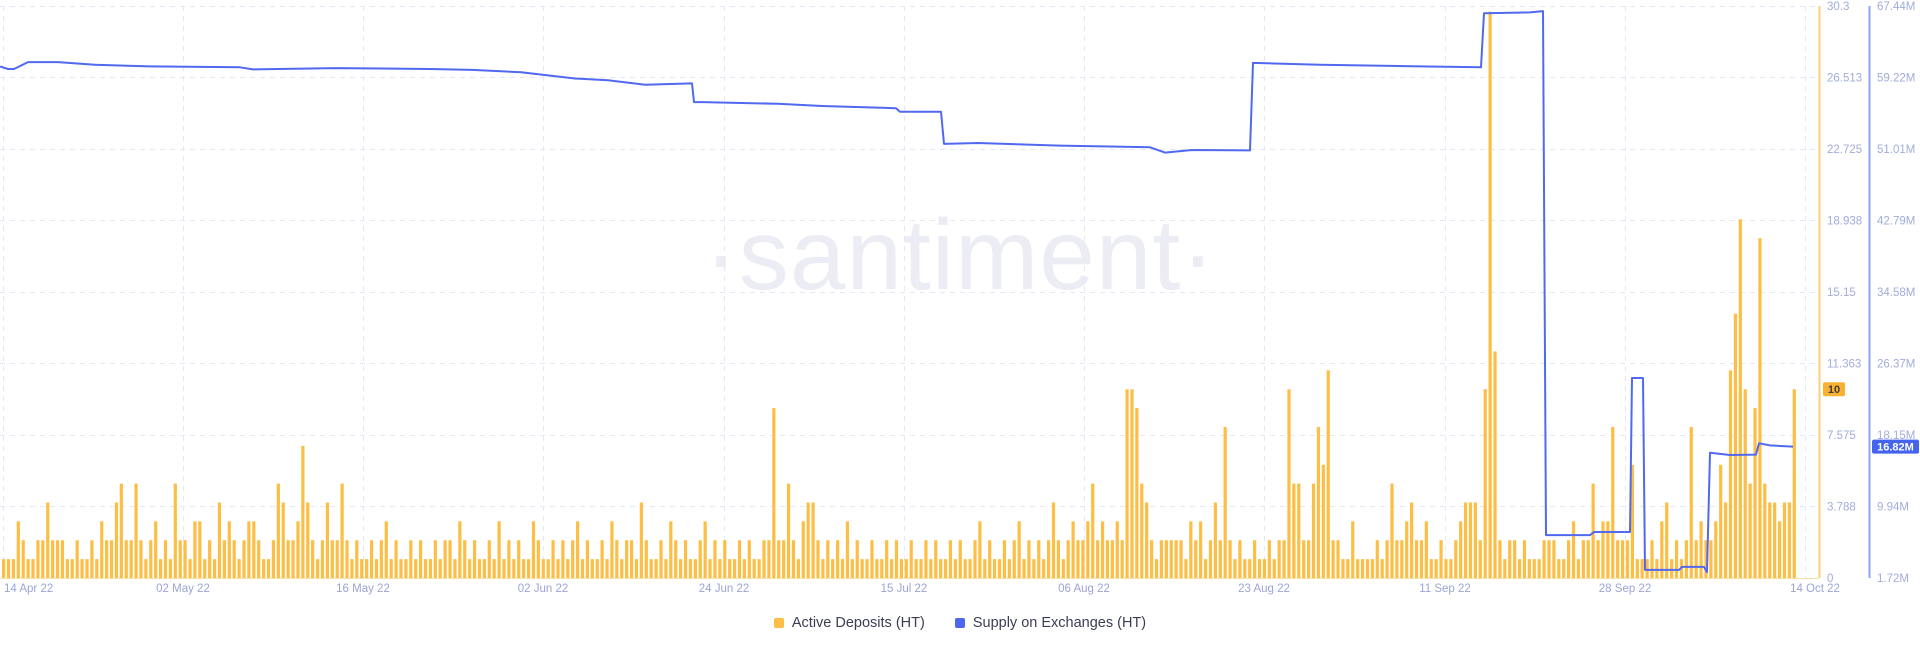 The width and height of the screenshot is (1920, 650). I want to click on svg-text: 18.15M, so click(1896, 436).